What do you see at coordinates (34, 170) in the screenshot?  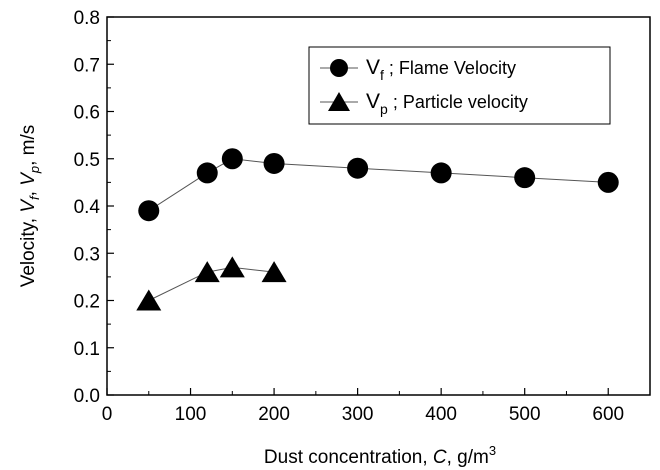 I see `y-axis-title-sub2: p` at bounding box center [34, 170].